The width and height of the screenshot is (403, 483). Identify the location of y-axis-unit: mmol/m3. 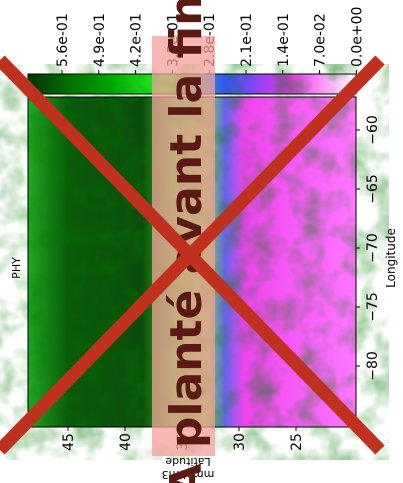
(188, 474).